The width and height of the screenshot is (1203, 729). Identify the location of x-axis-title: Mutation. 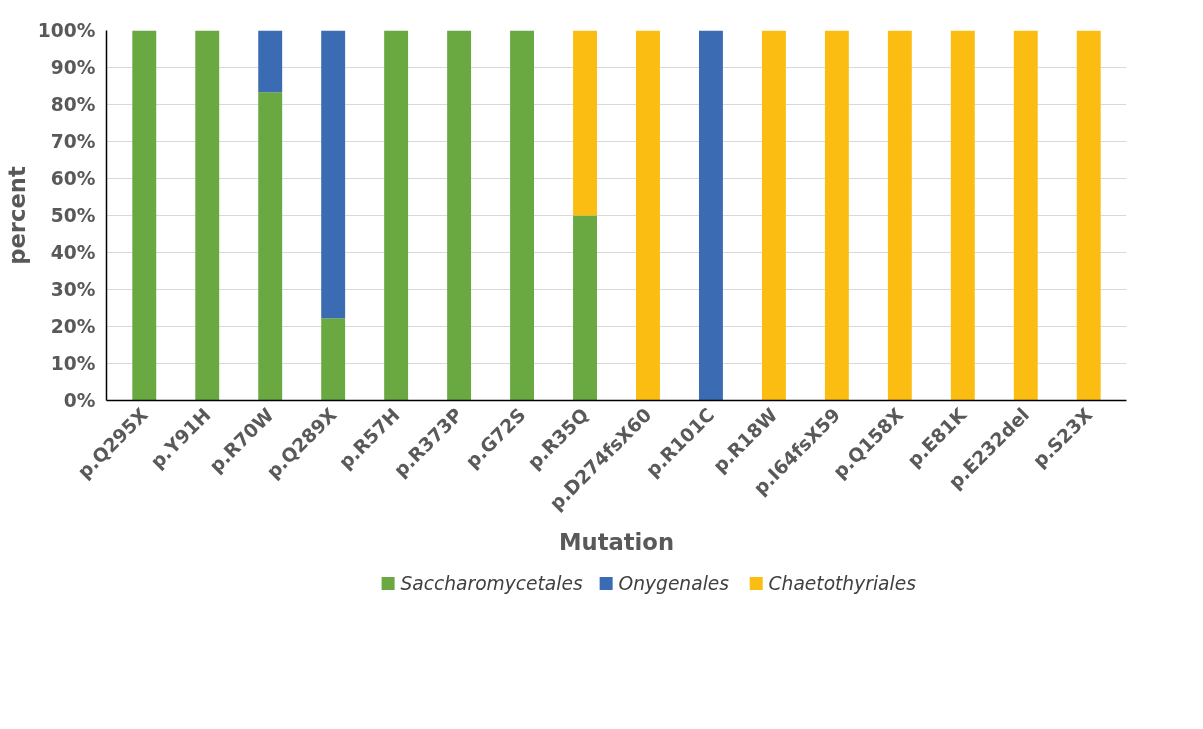
(616, 542).